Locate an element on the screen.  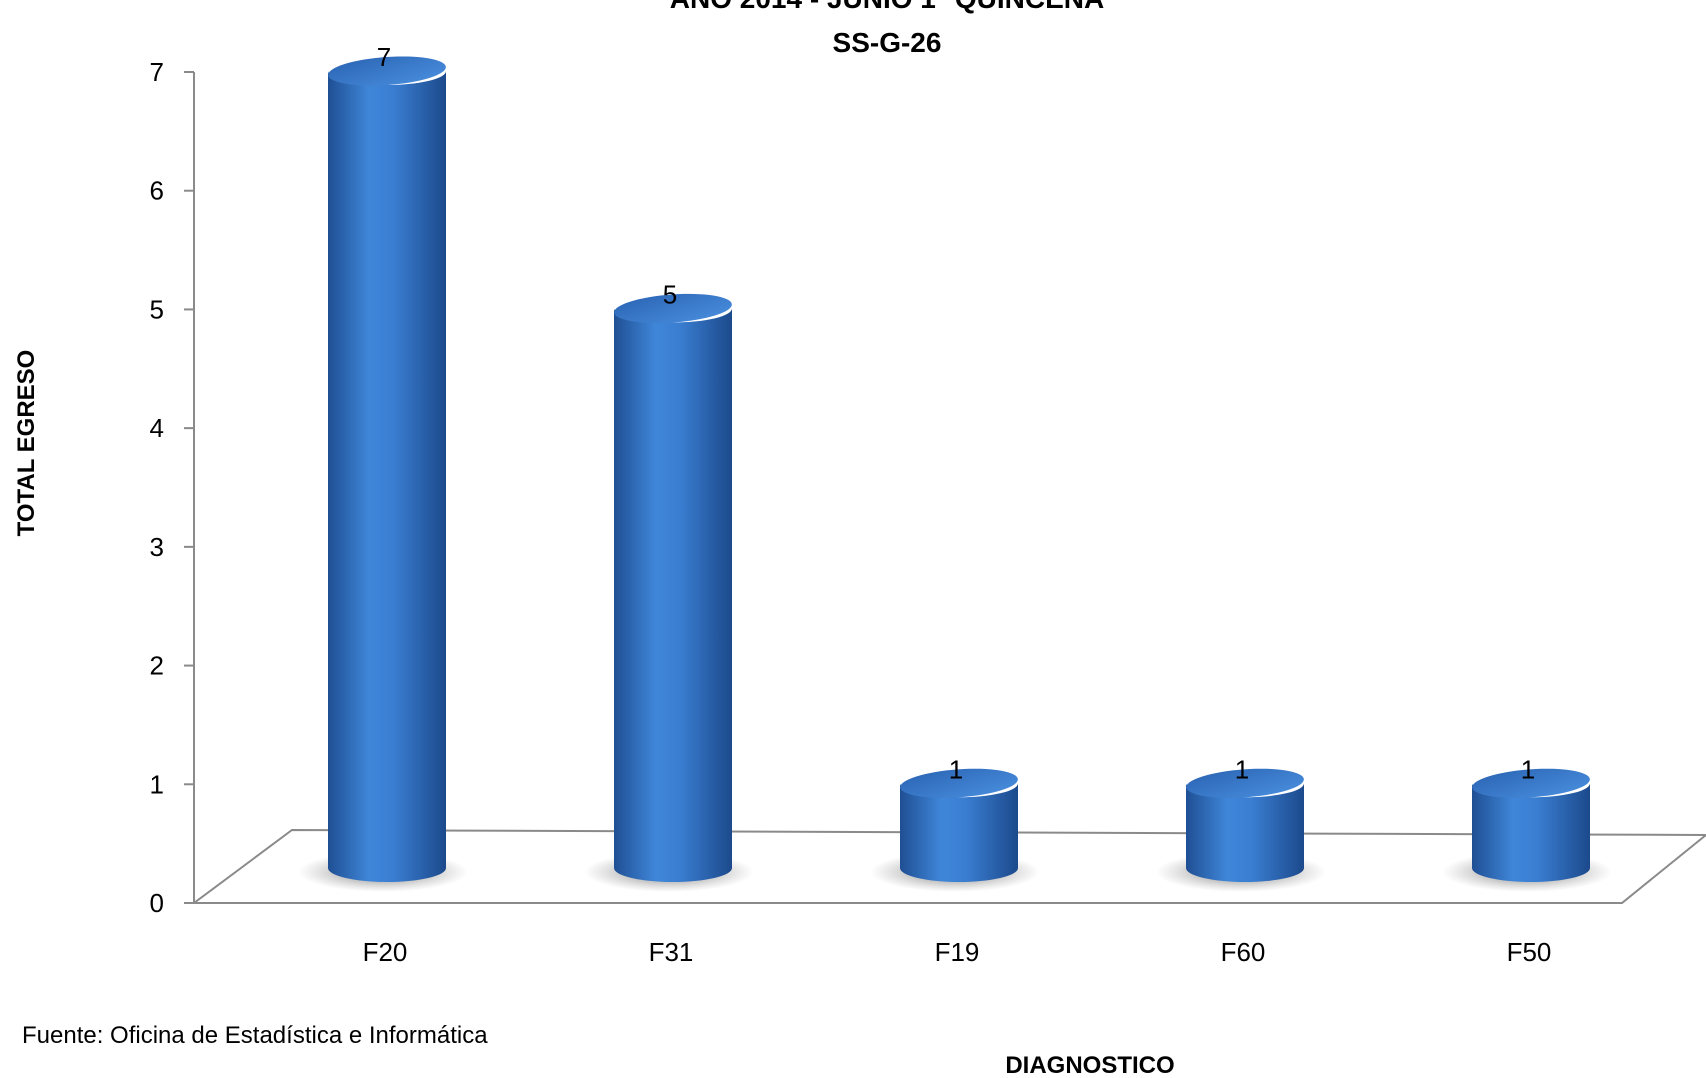
category-label: F19 is located at coordinates (957, 952).